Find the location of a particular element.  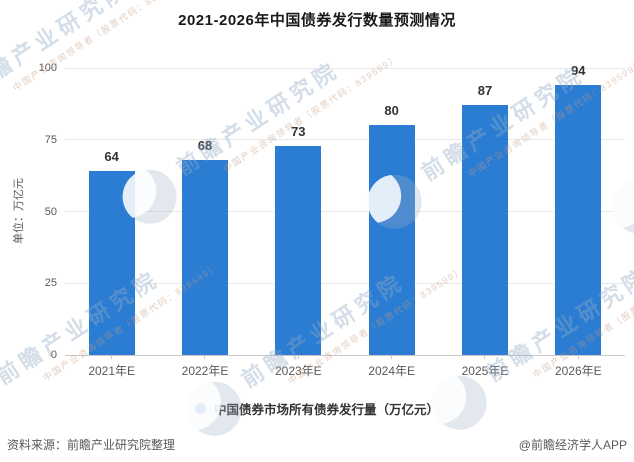

bar-column: 73 is located at coordinates (298, 211).